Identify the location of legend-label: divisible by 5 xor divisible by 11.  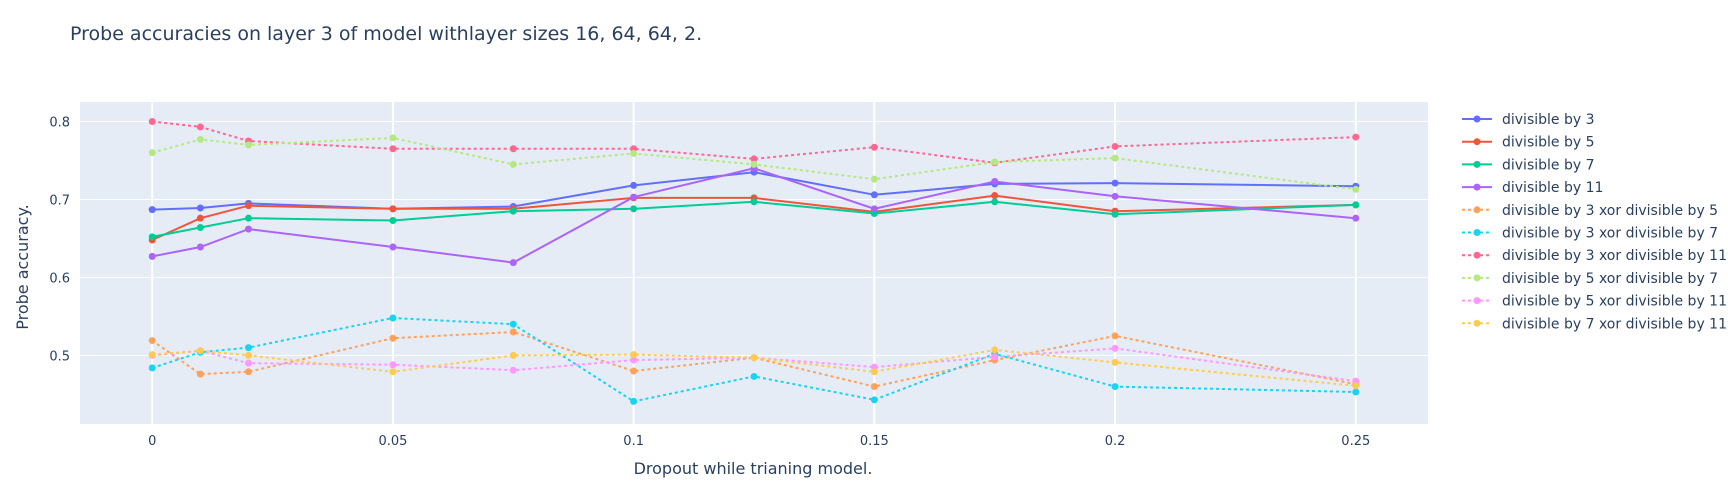
(1614, 302).